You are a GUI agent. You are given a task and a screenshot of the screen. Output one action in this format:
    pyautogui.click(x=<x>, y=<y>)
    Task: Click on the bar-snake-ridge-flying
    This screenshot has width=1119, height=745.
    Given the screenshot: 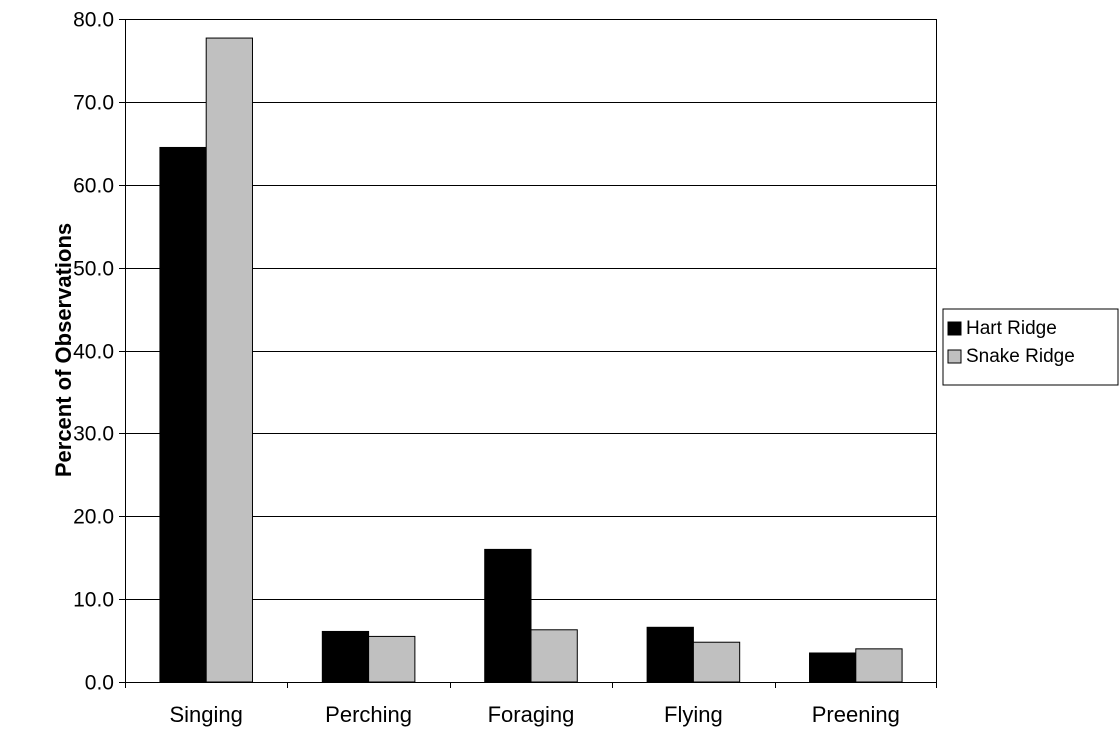 What is the action you would take?
    pyautogui.click(x=716, y=662)
    